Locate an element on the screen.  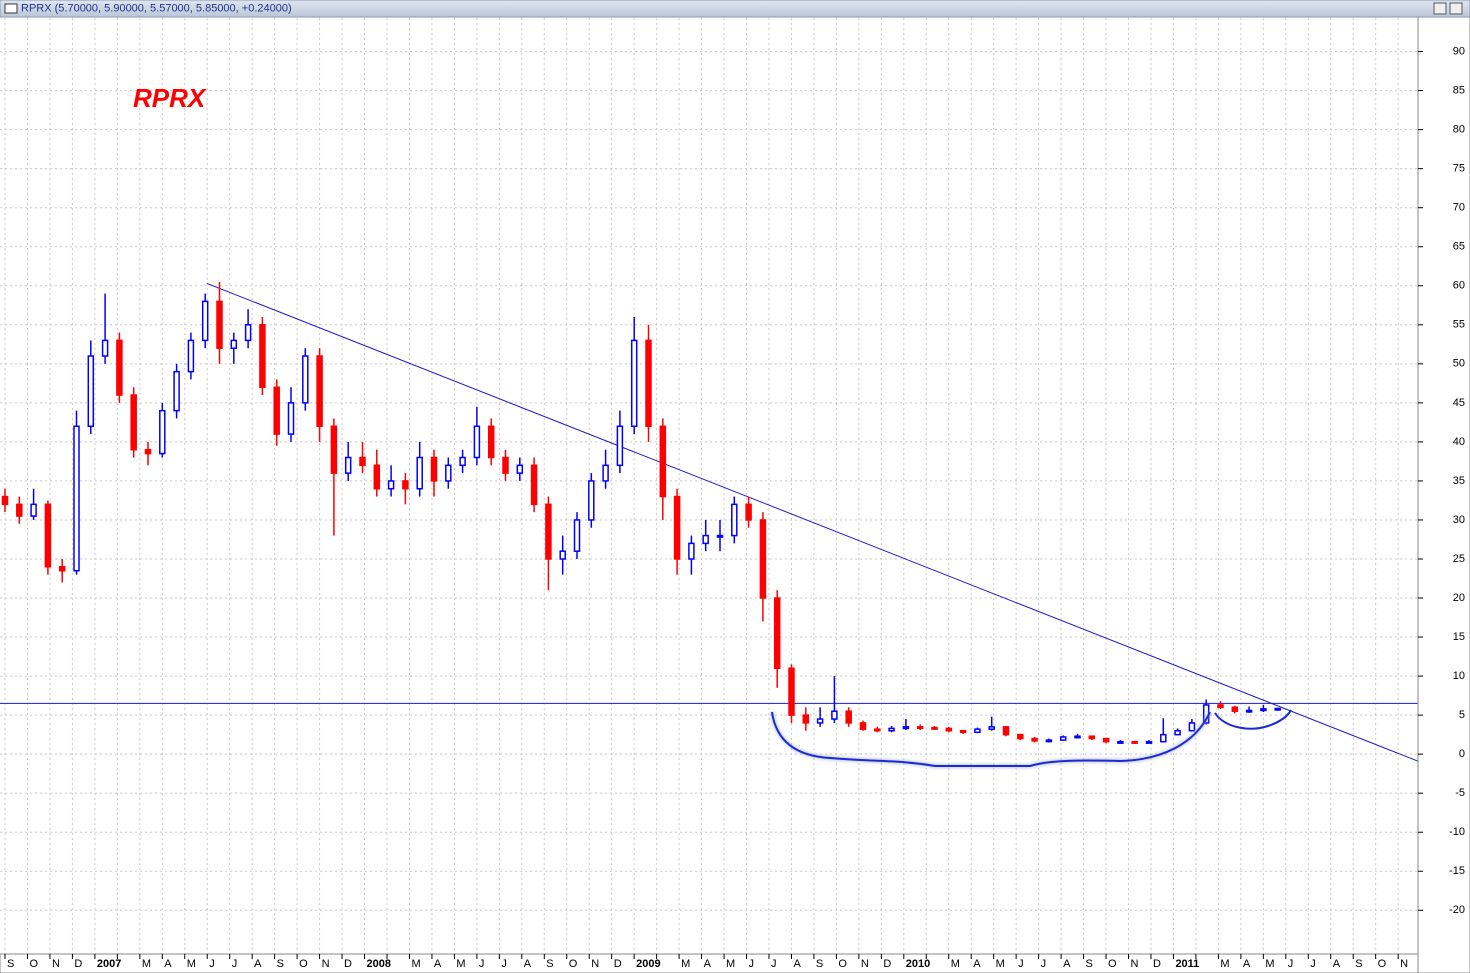
restore-button is located at coordinates (1440, 8).